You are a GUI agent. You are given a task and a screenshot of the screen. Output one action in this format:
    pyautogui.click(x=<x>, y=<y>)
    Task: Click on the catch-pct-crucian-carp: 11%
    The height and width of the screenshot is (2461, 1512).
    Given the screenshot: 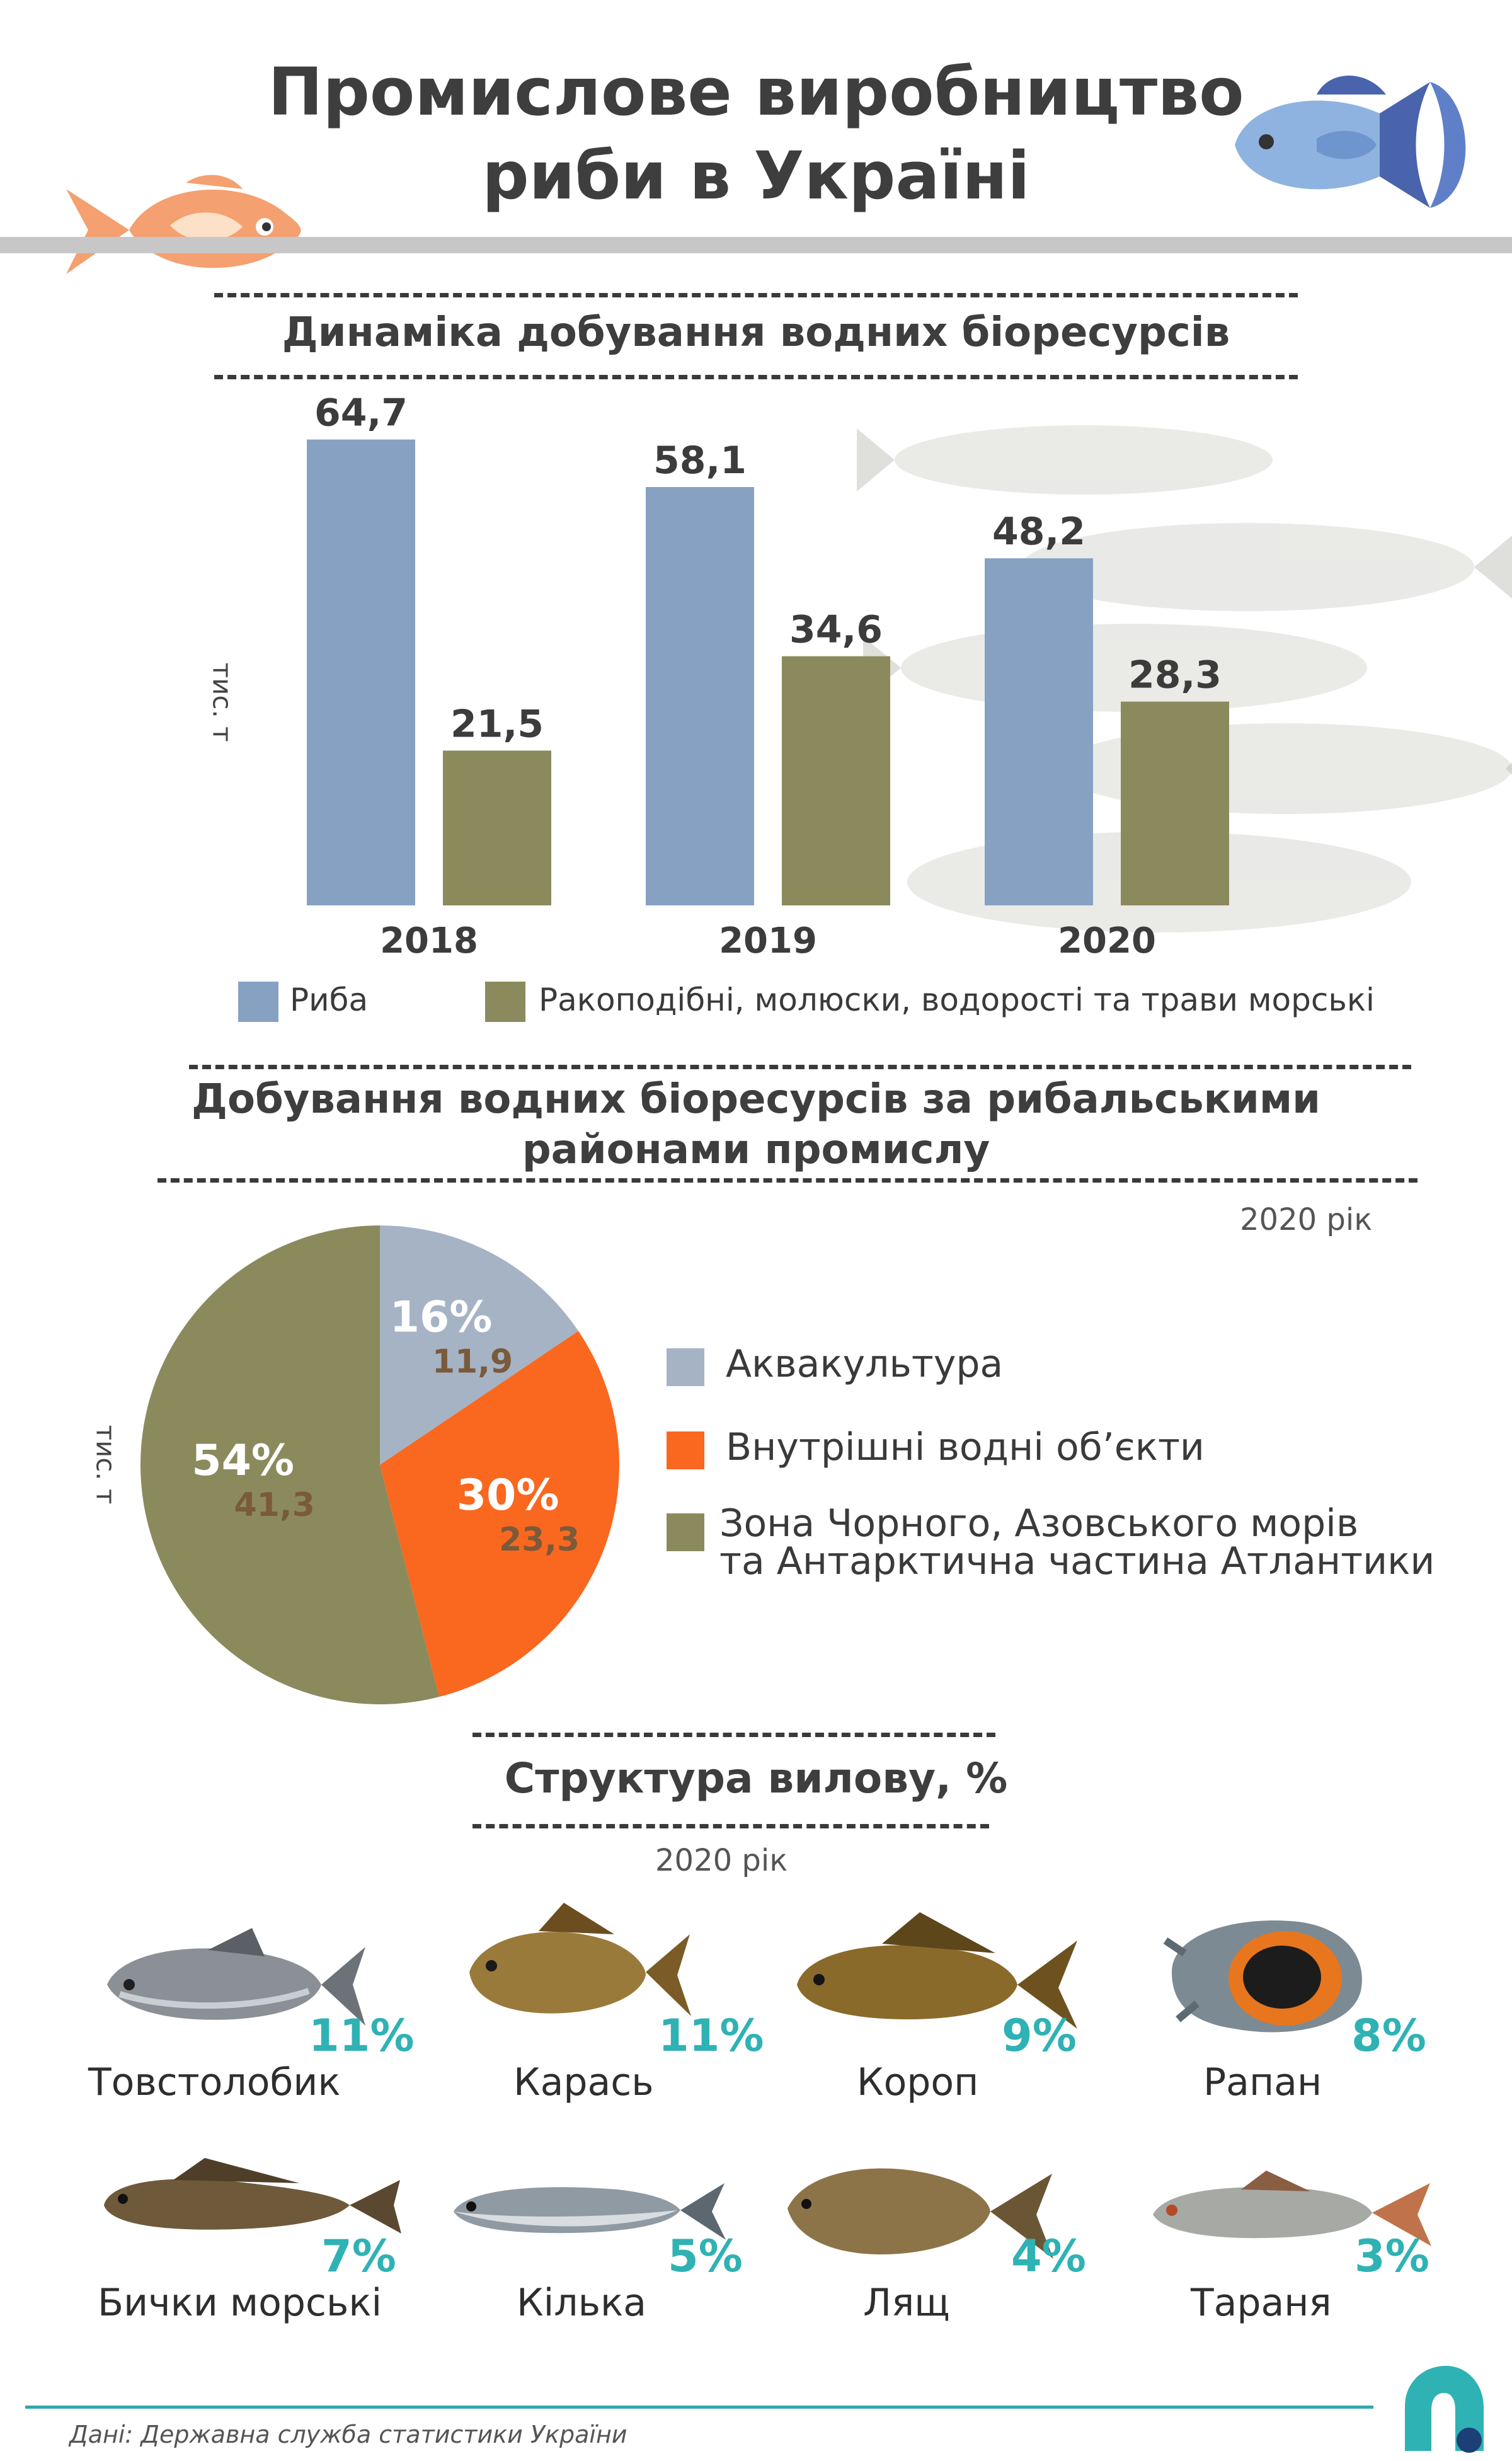 What is the action you would take?
    pyautogui.click(x=711, y=2036)
    